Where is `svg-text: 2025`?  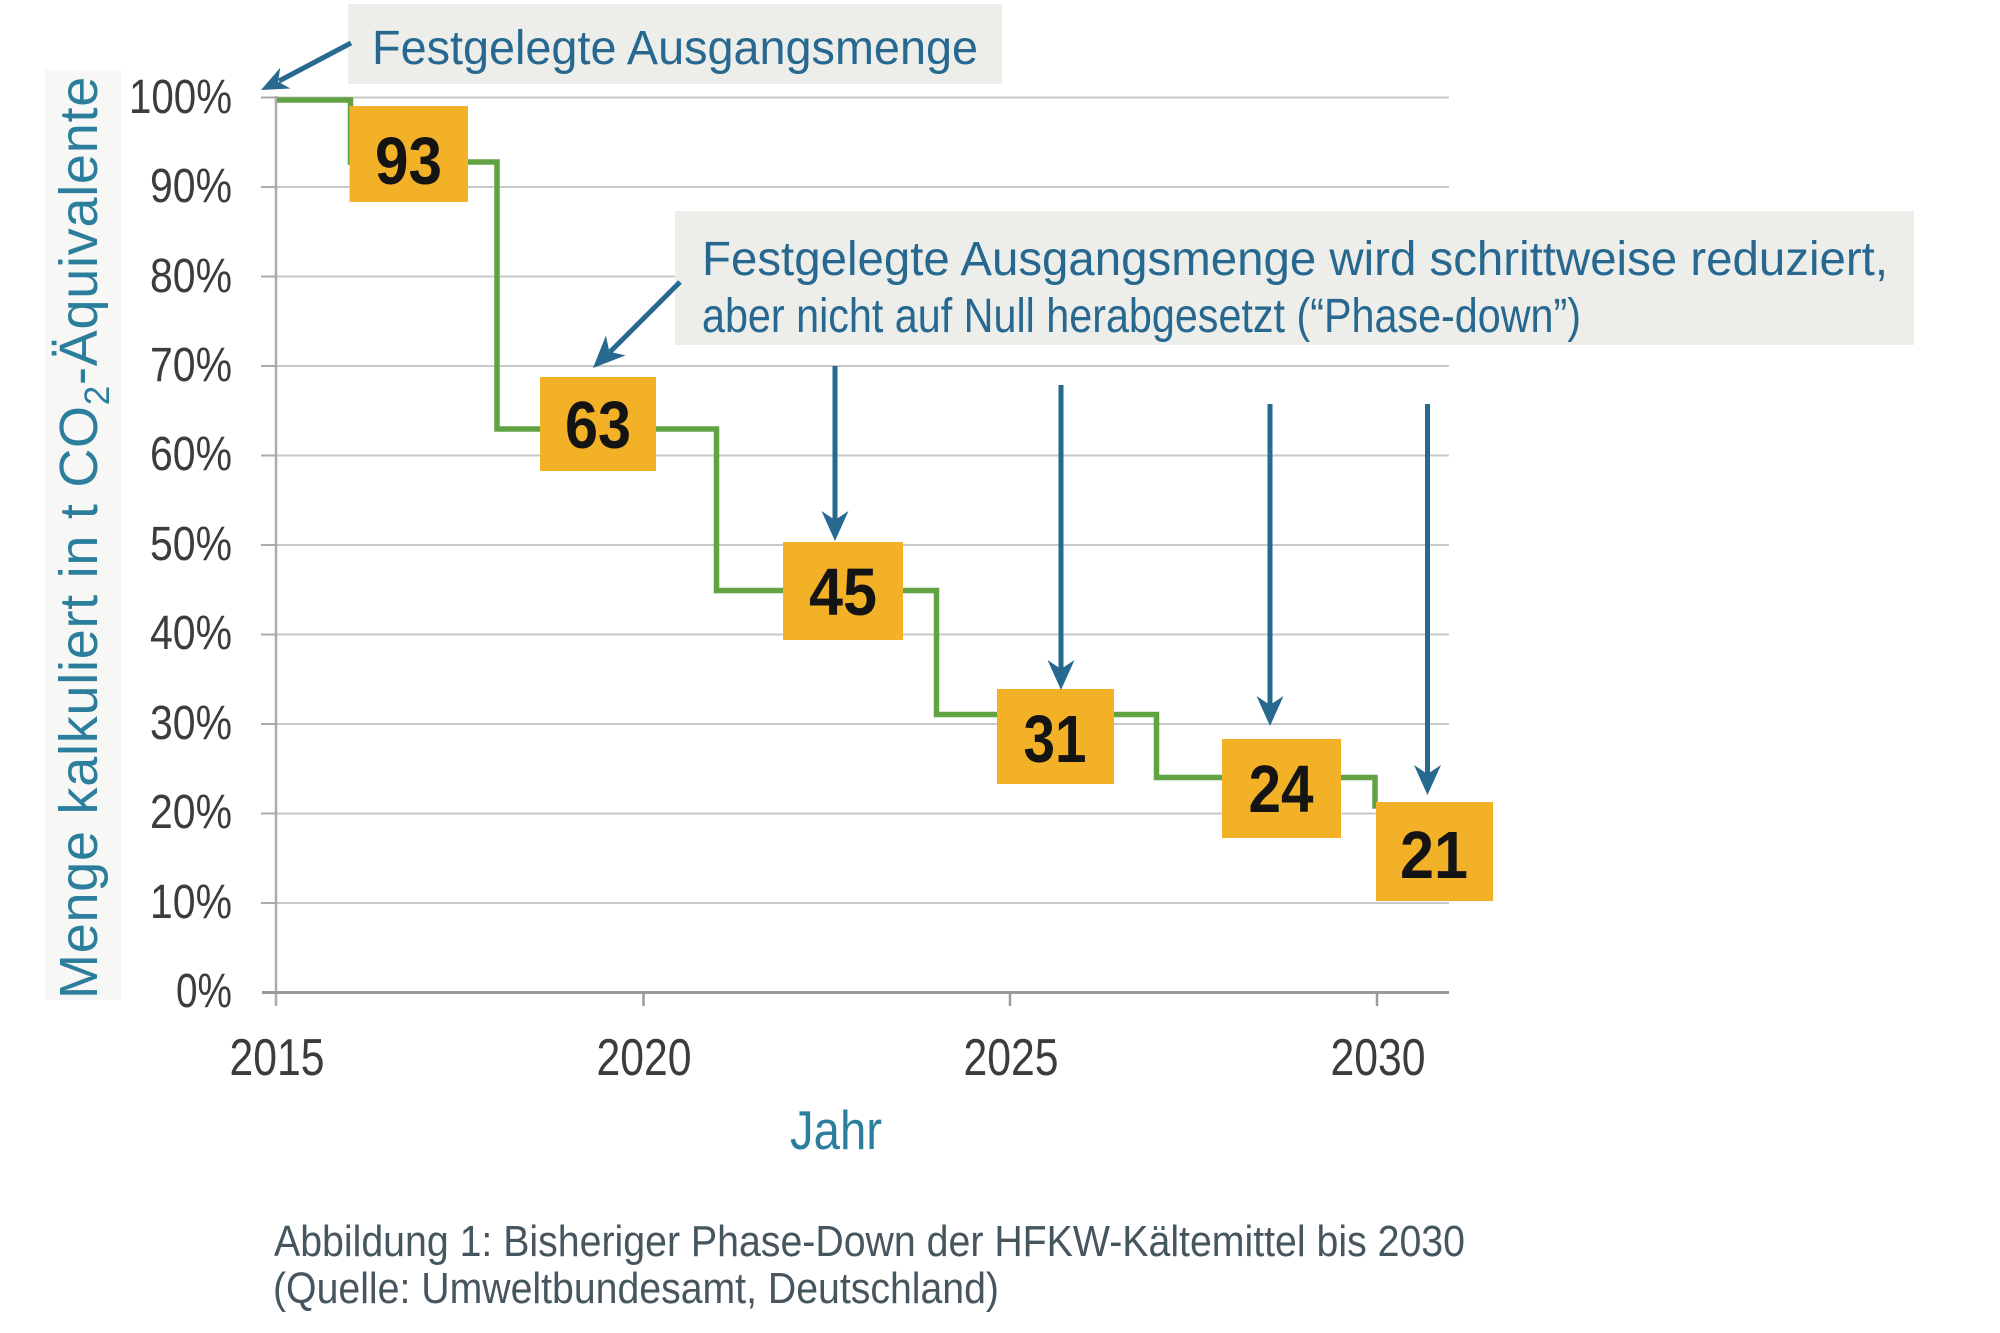 svg-text: 2025 is located at coordinates (1011, 1058).